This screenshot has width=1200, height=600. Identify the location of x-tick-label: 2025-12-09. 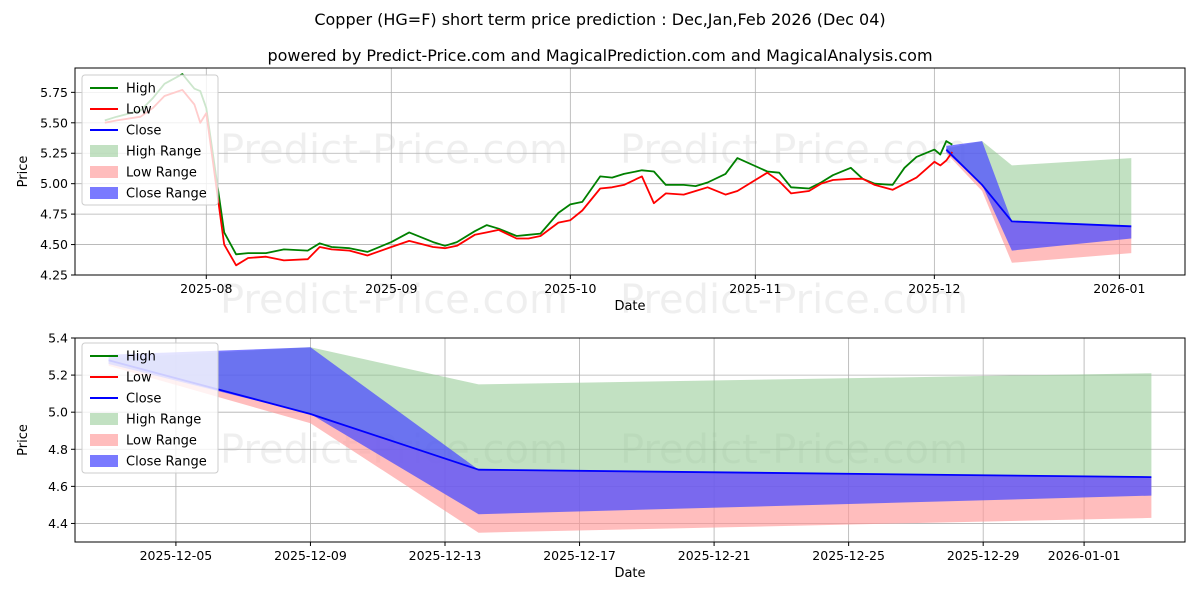
(310, 555).